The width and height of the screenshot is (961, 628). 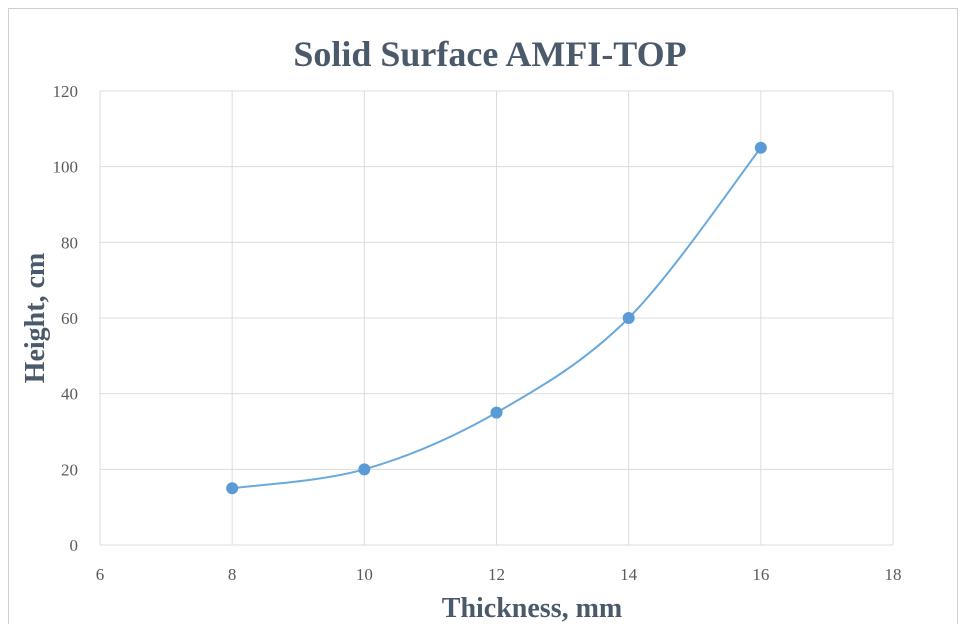 What do you see at coordinates (69, 242) in the screenshot?
I see `y-tick-label: 80` at bounding box center [69, 242].